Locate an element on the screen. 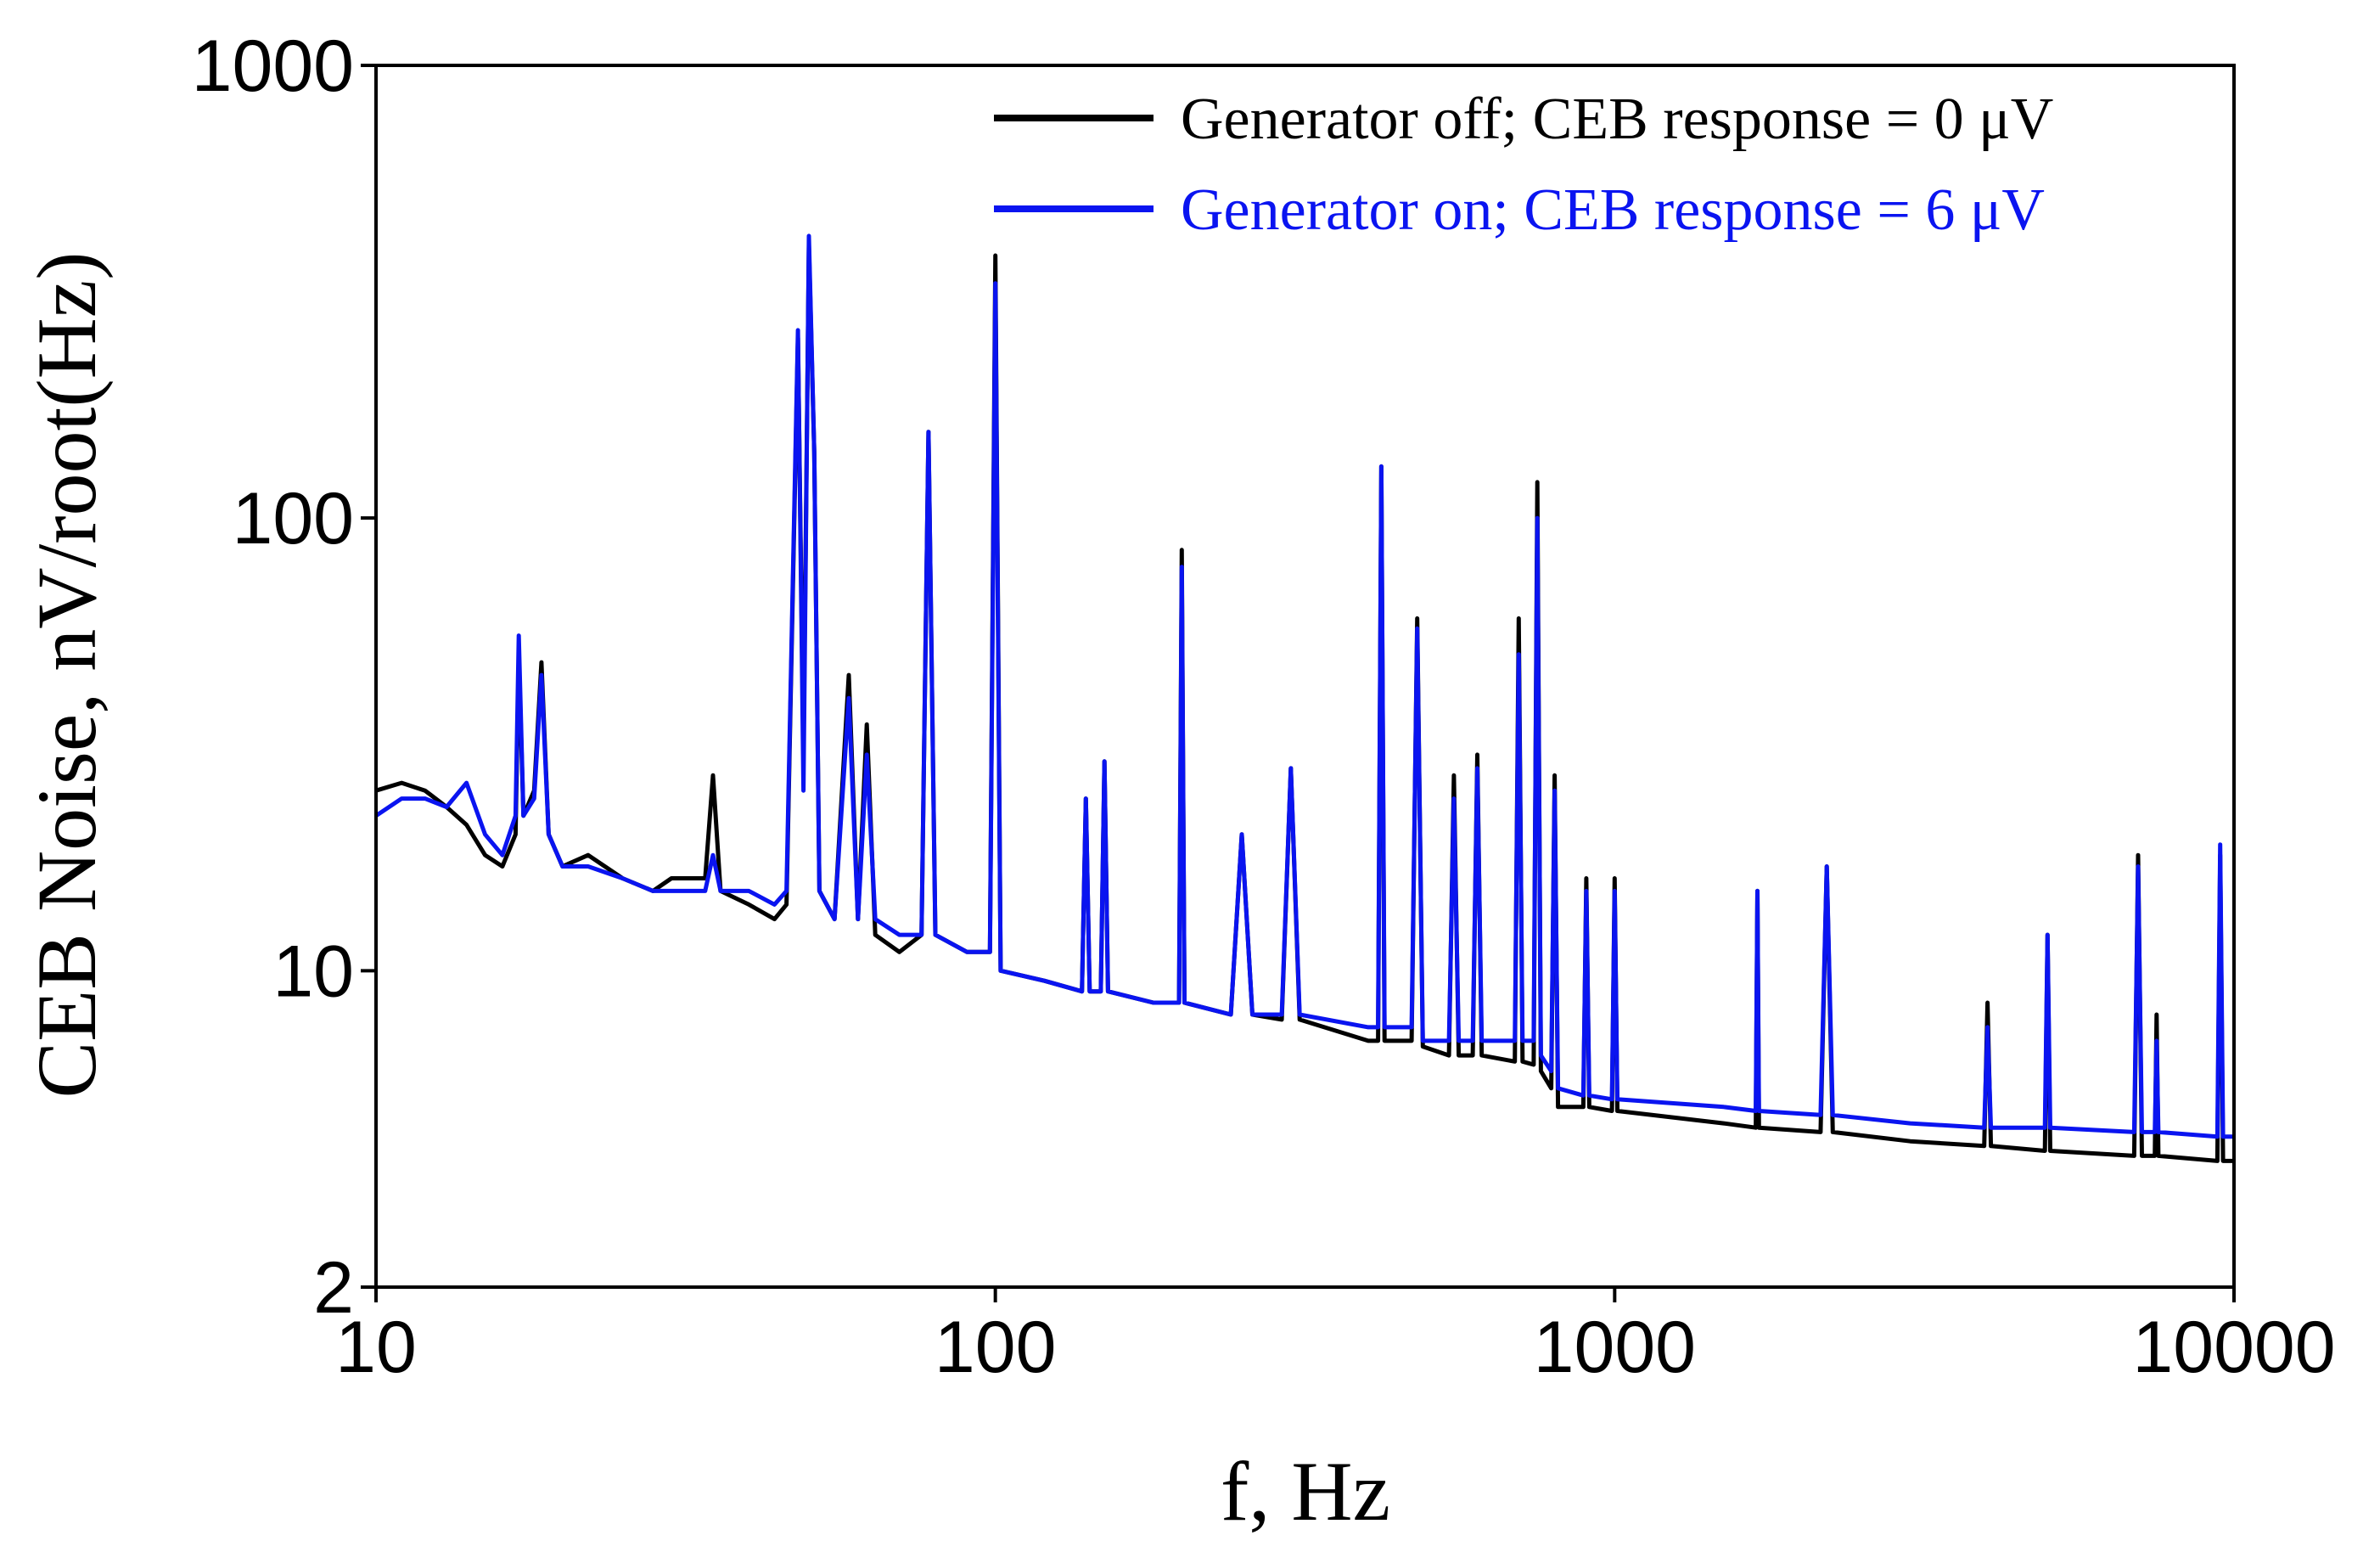 Image resolution: width=2380 pixels, height=1552 pixels. x-tick-label: 10 is located at coordinates (376, 1347).